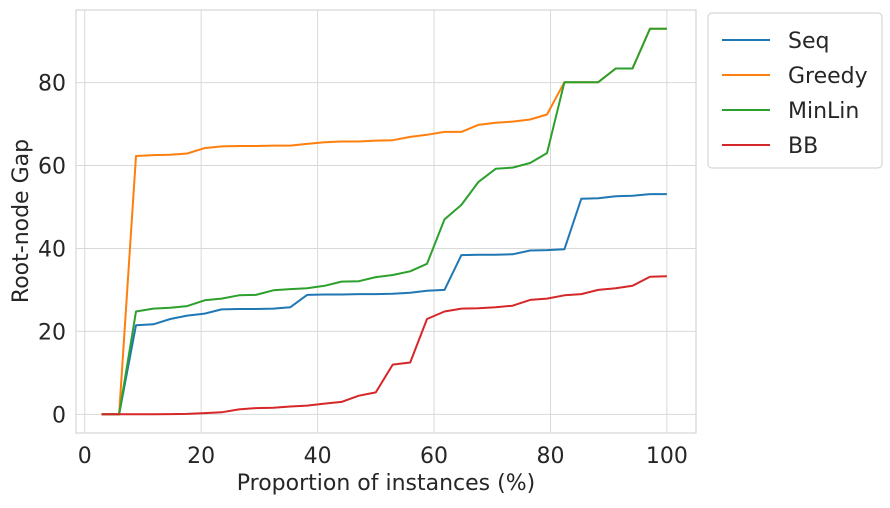 Image resolution: width=890 pixels, height=508 pixels. What do you see at coordinates (550, 456) in the screenshot?
I see `x-tick-label: 80` at bounding box center [550, 456].